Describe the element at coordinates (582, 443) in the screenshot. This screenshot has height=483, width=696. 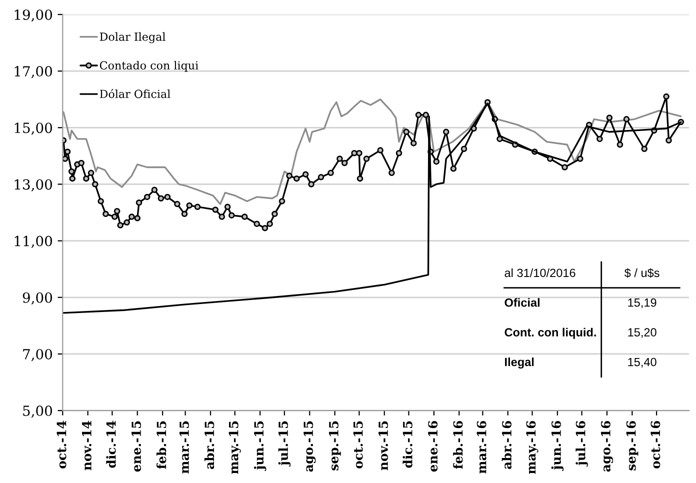
I see `x-tick-label: jul.-16` at that location.